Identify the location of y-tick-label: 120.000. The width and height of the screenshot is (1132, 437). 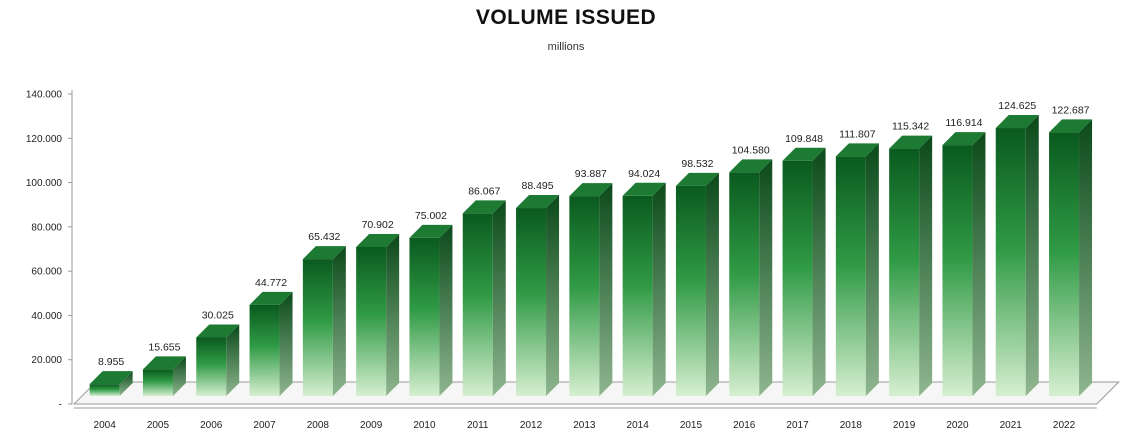
(44, 139).